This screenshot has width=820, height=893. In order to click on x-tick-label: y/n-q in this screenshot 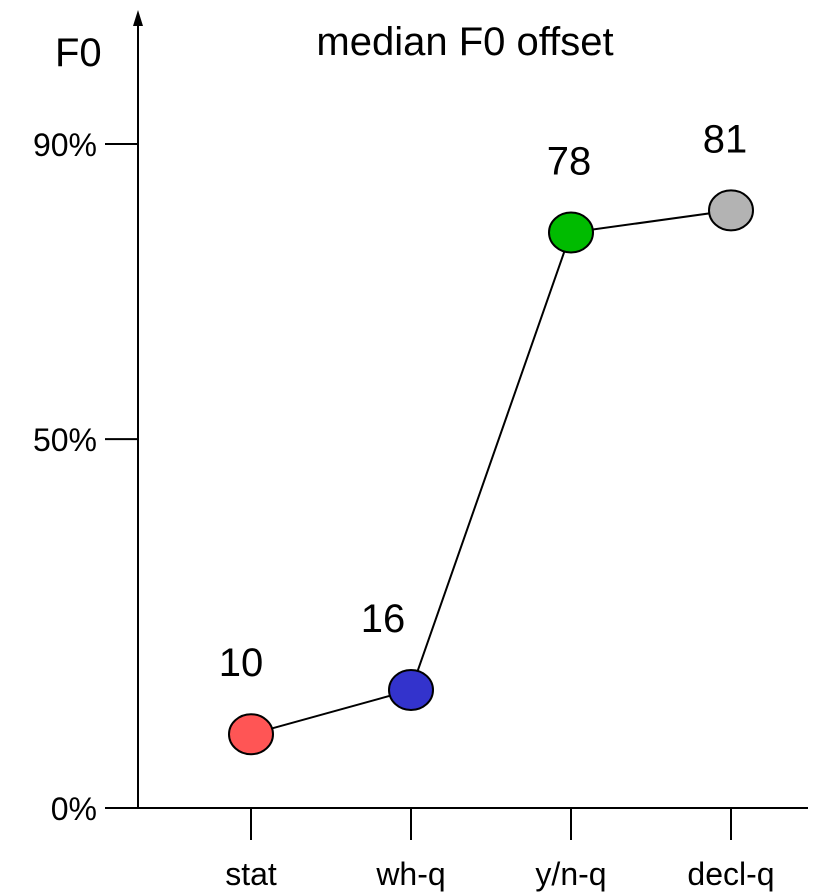, I will do `click(570, 874)`.